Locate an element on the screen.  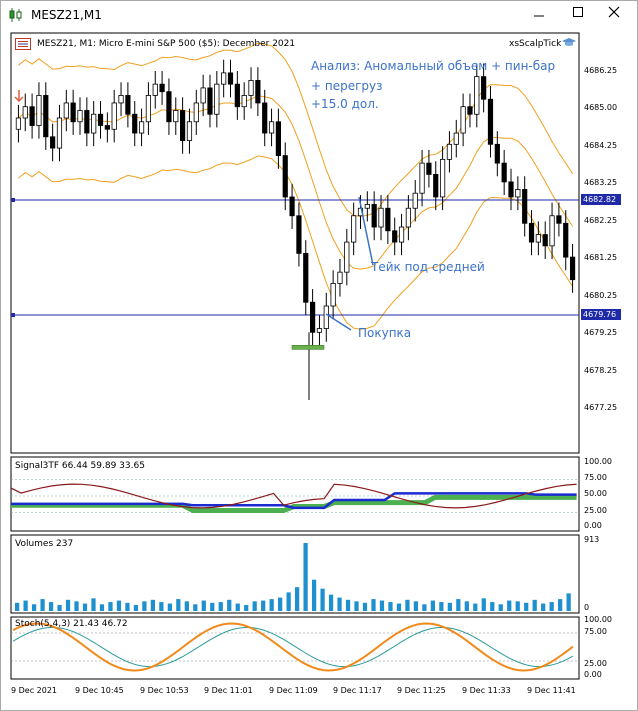
close-button is located at coordinates (614, 16).